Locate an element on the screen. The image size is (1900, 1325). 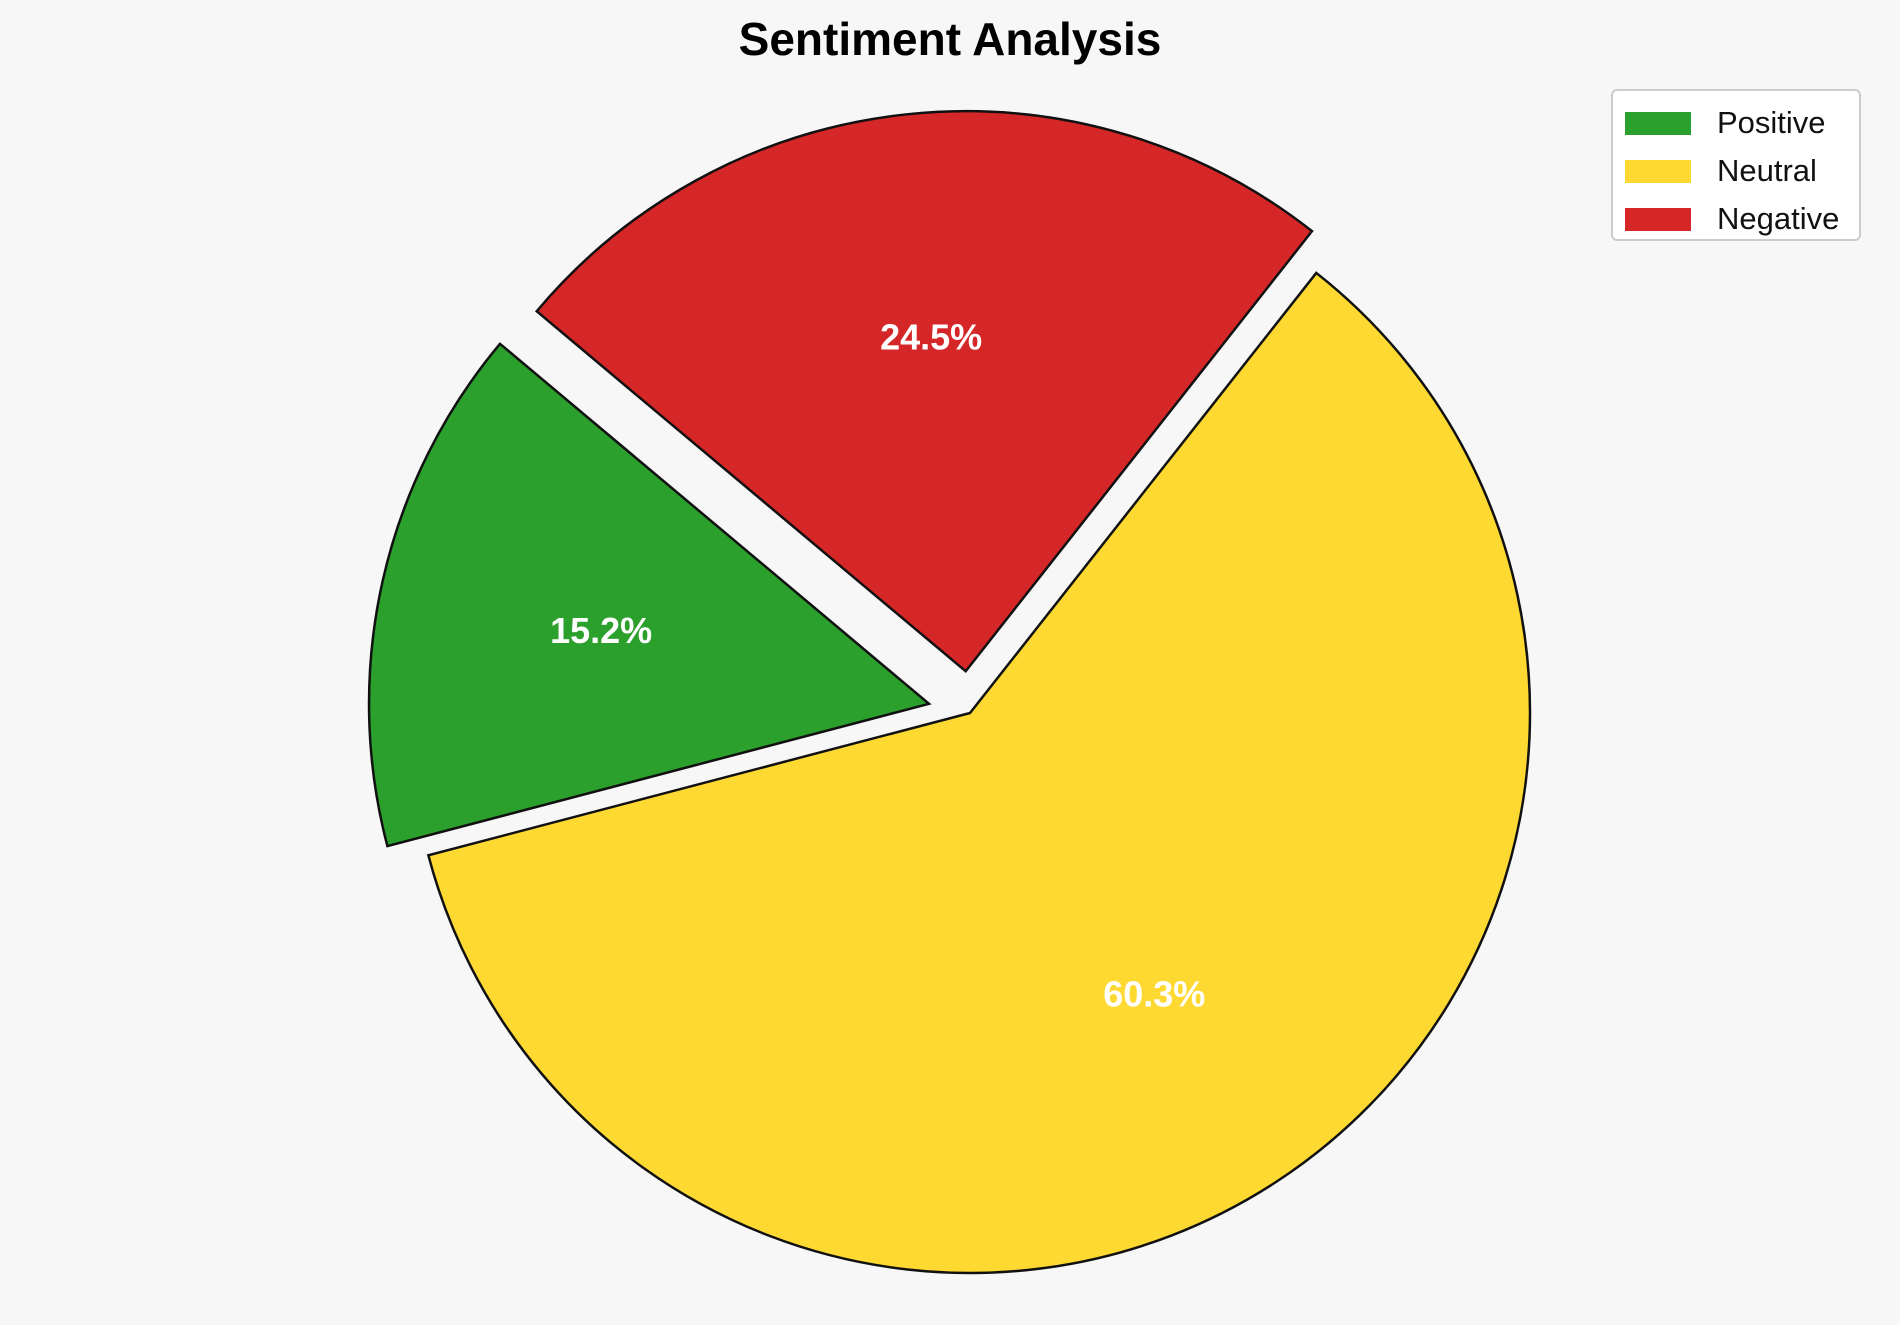
legend-label: Negative is located at coordinates (1778, 218).